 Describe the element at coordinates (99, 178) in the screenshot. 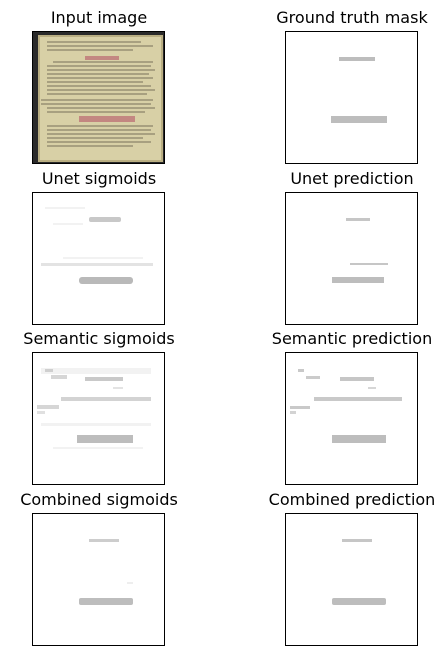

I see `panel-title-unet-sigmoids: Unet sigmoids` at that location.